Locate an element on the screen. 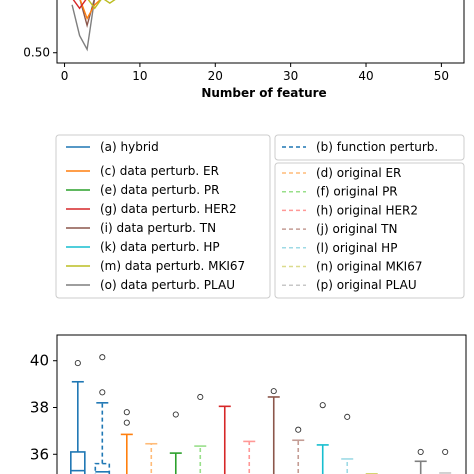  legend-label: (l) original HP is located at coordinates (356, 248).